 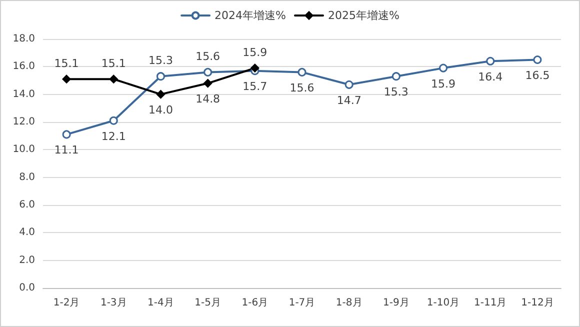 What do you see at coordinates (490, 77) in the screenshot?
I see `data-label: 16.4` at bounding box center [490, 77].